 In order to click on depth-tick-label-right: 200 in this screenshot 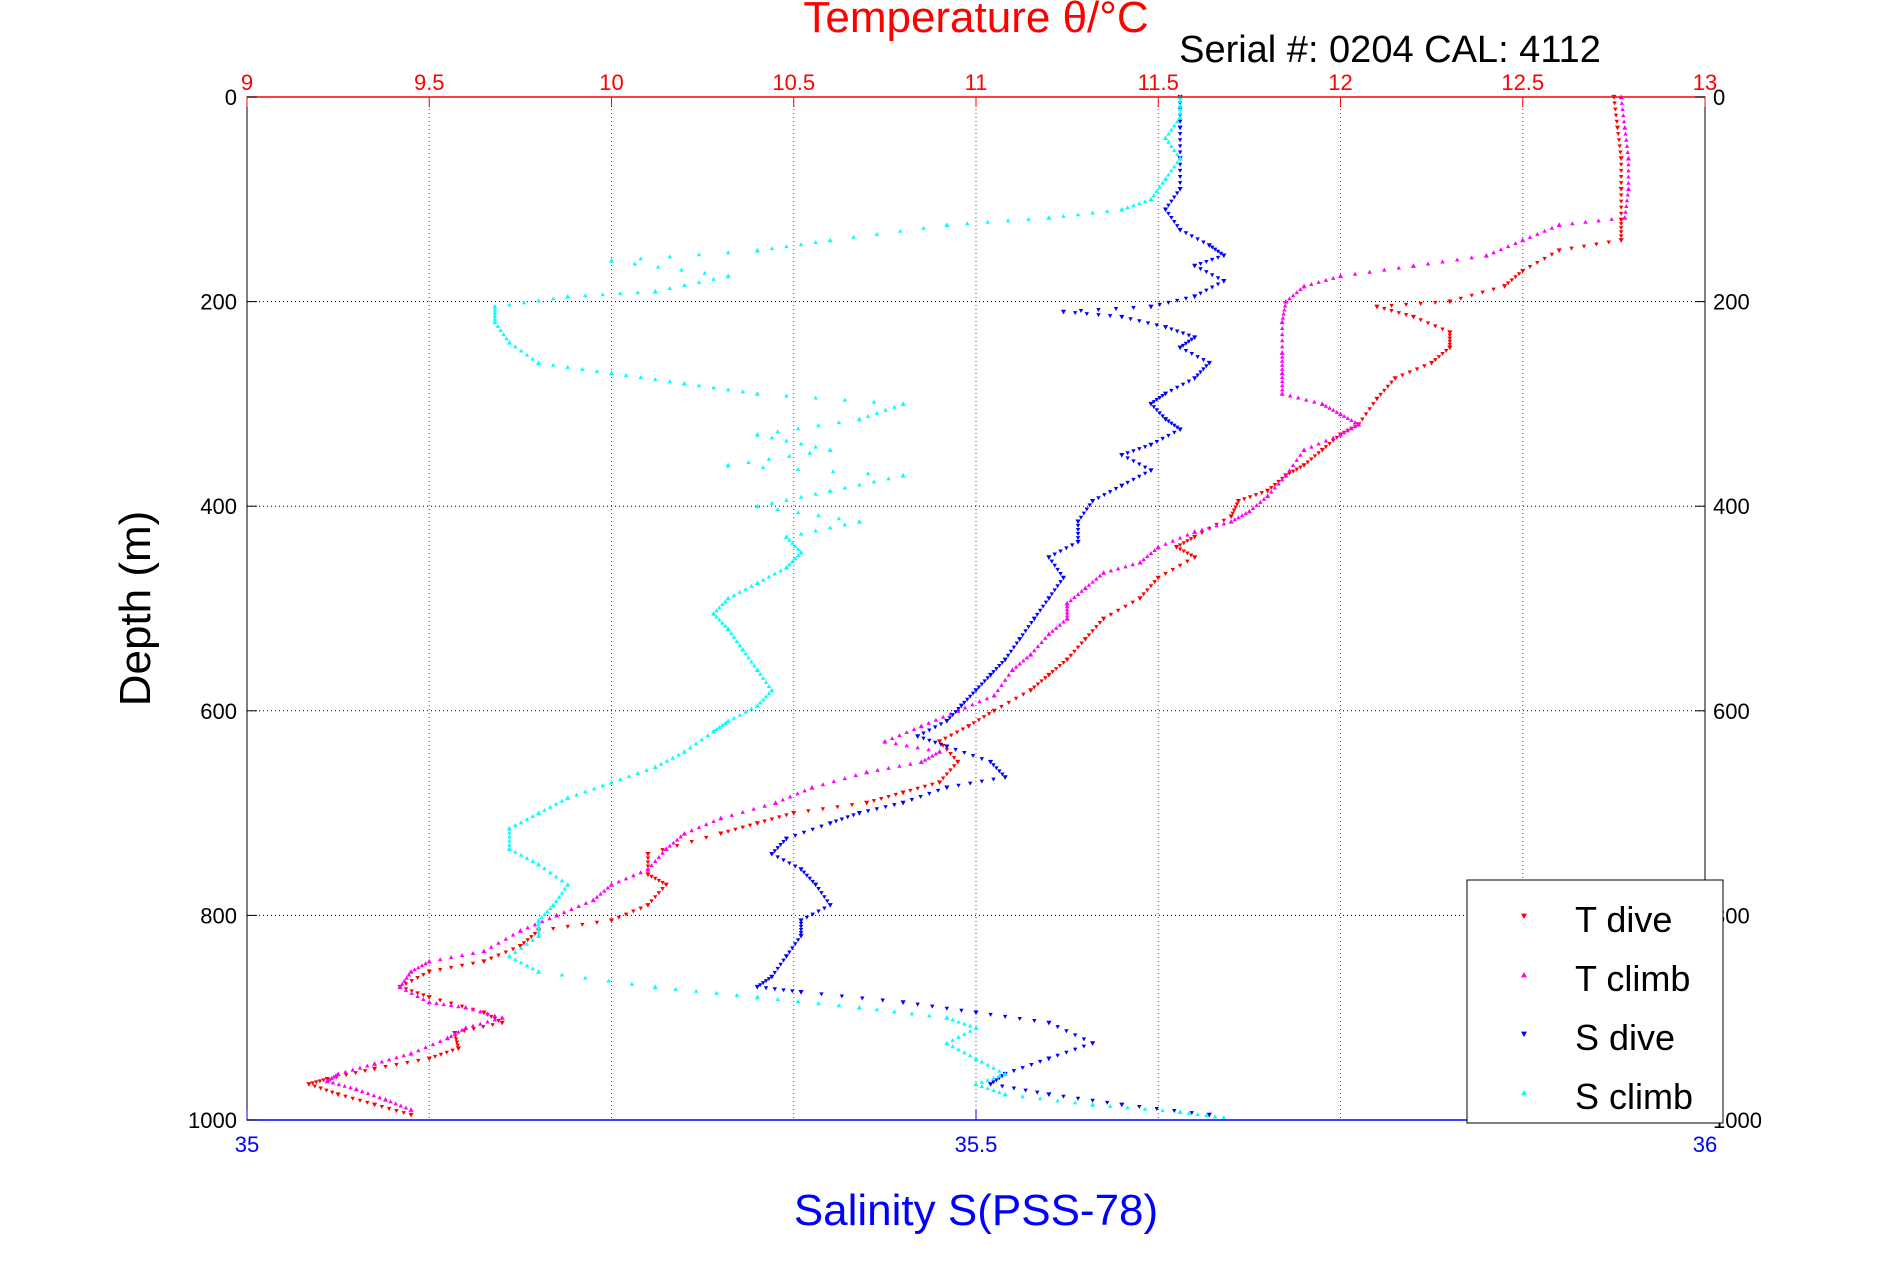, I will do `click(1731, 302)`.